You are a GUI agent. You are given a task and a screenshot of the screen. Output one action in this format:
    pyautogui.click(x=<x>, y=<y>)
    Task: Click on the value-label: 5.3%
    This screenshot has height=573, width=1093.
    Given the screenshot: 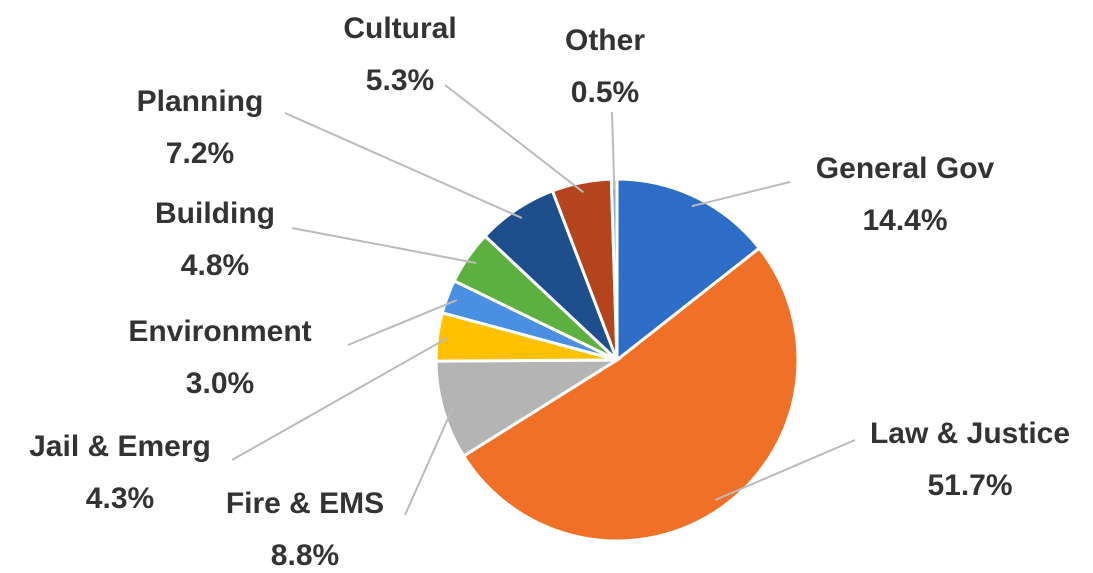 What is the action you would take?
    pyautogui.click(x=400, y=80)
    